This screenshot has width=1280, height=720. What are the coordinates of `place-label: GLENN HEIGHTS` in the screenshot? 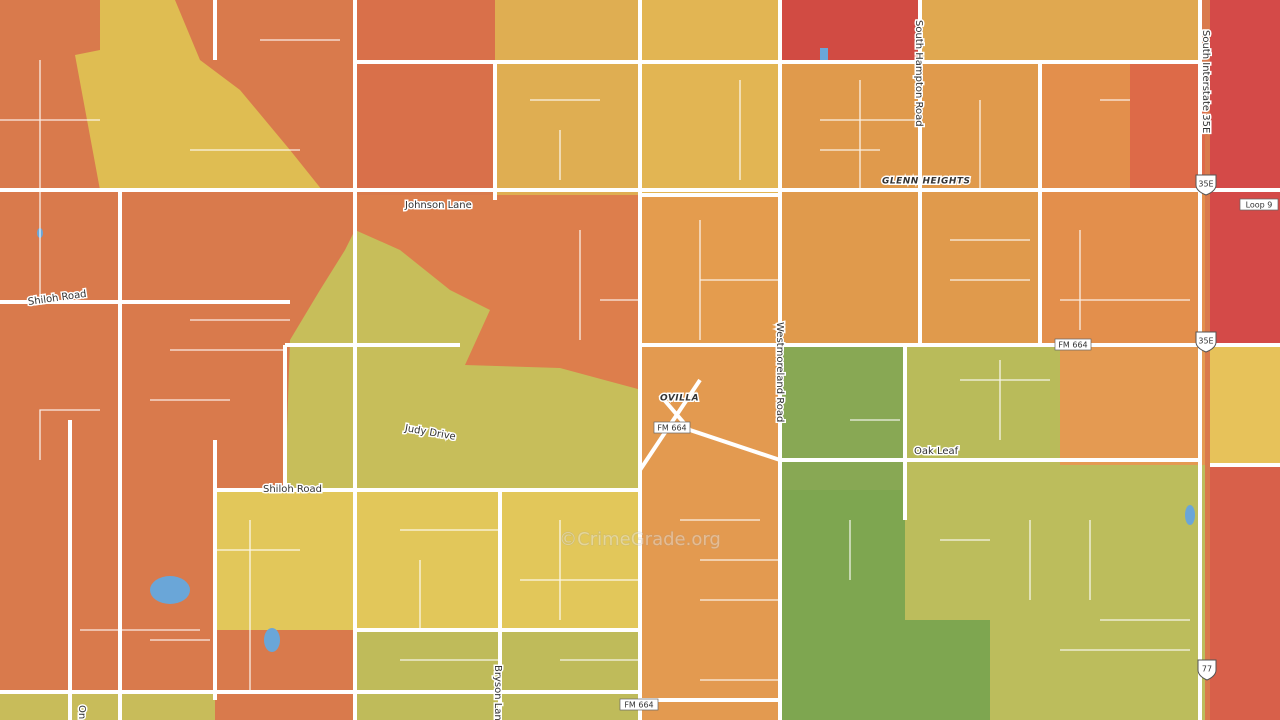 It's located at (926, 182).